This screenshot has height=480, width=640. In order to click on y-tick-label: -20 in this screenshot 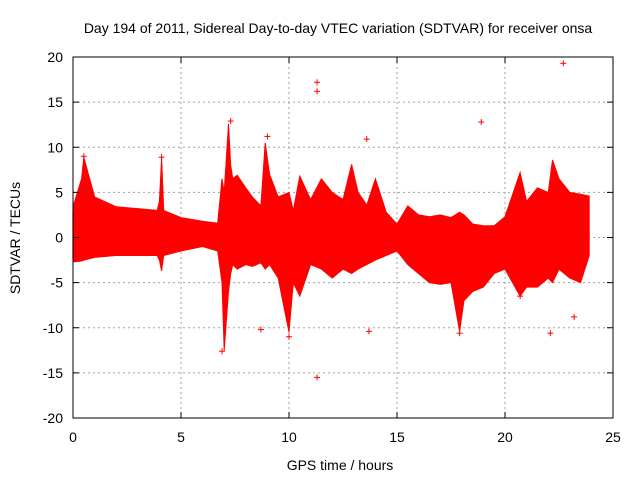, I will do `click(53, 418)`.